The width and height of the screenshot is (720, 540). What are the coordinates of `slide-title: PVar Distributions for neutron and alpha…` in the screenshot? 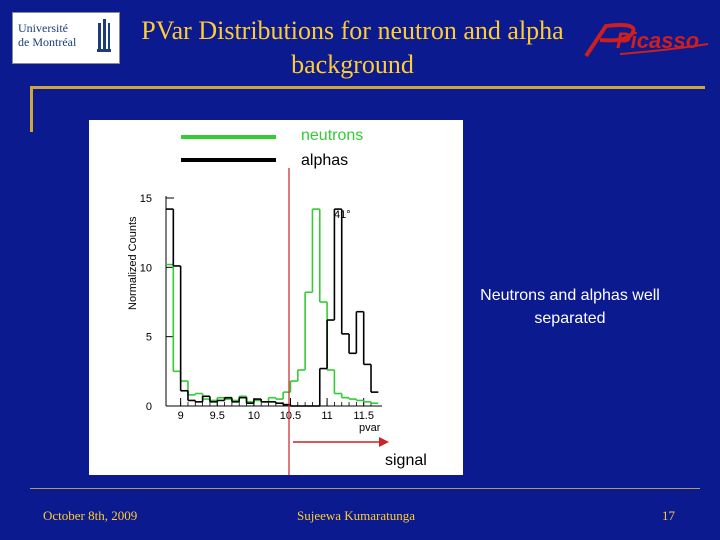 It's located at (352, 47).